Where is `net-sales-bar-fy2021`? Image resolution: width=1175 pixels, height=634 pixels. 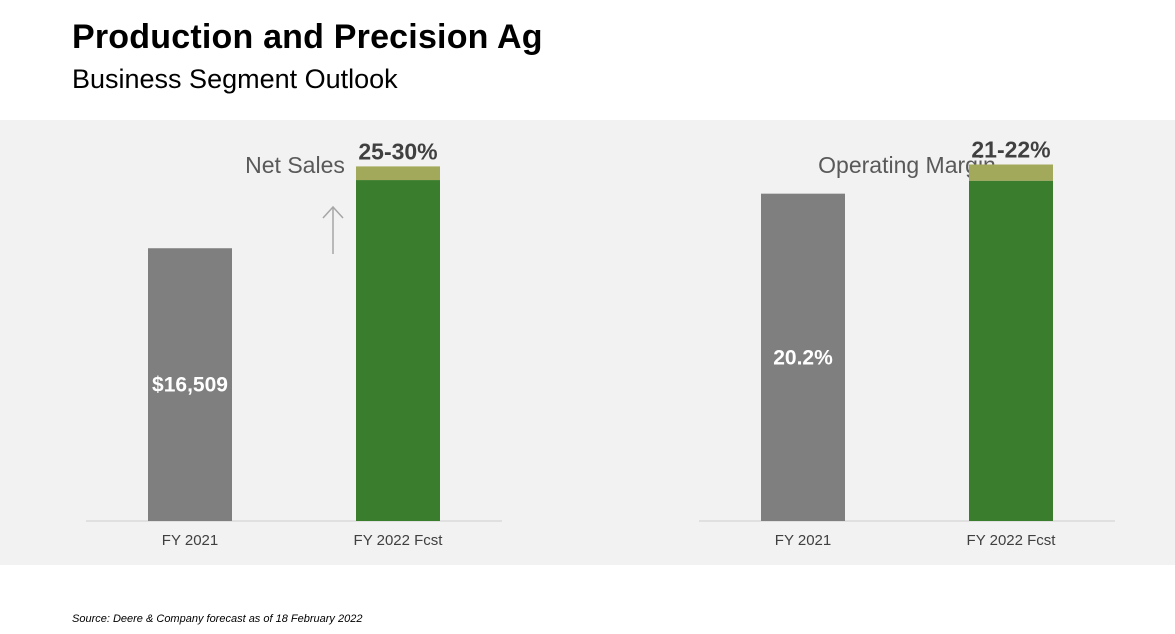 net-sales-bar-fy2021 is located at coordinates (190, 384).